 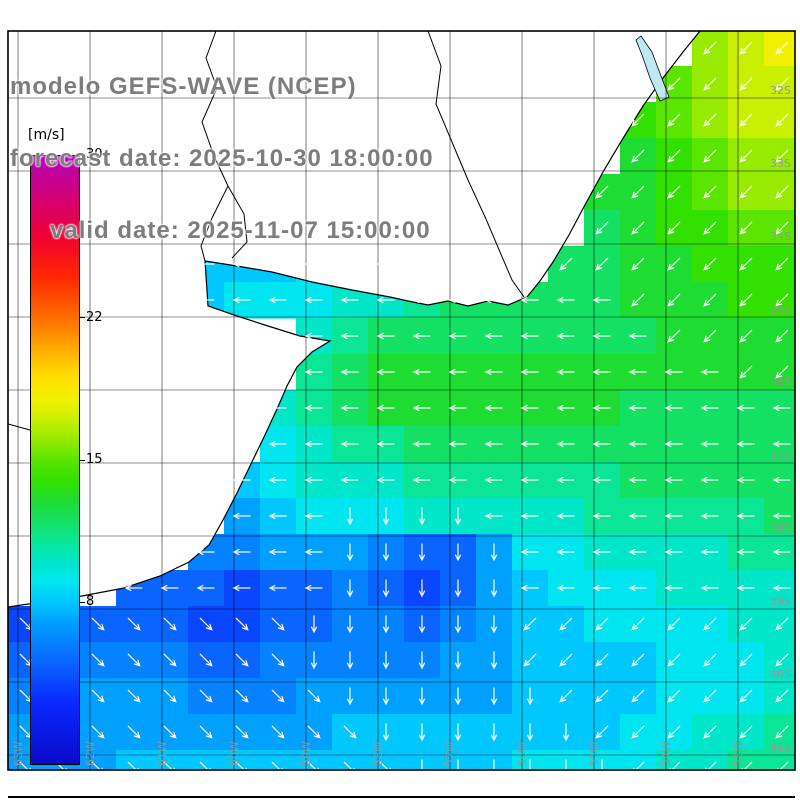 What do you see at coordinates (94, 317) in the screenshot?
I see `colorbar-tick-label: 22` at bounding box center [94, 317].